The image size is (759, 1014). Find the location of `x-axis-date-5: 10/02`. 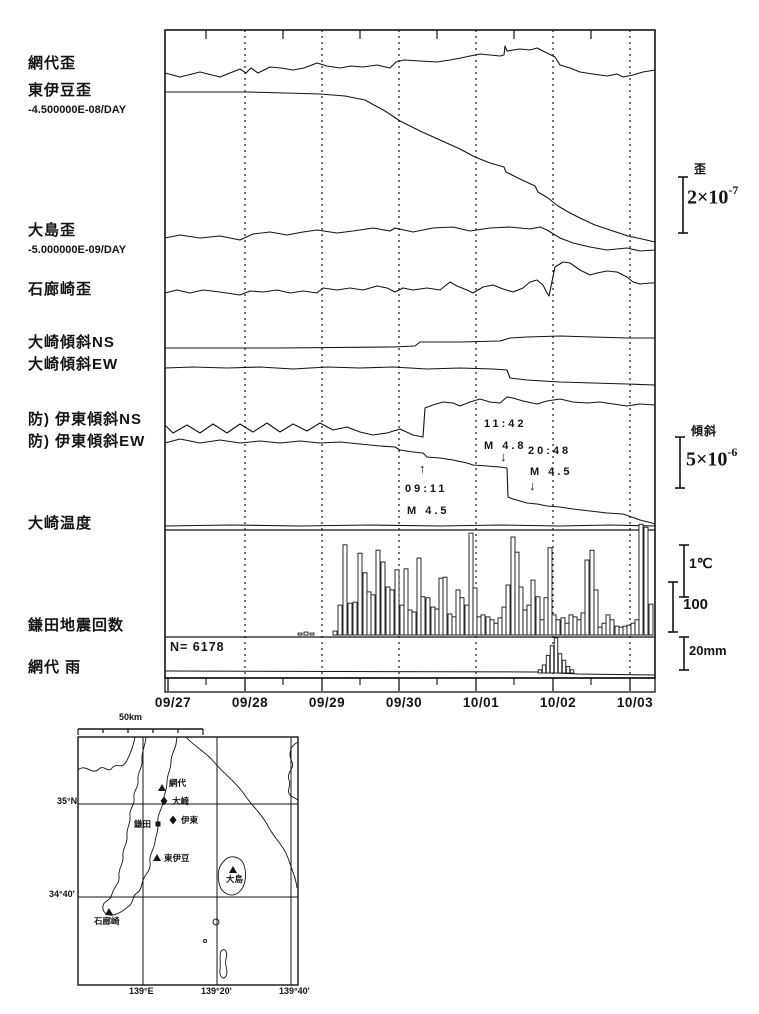

x-axis-date-5: 10/02 is located at coordinates (558, 702).